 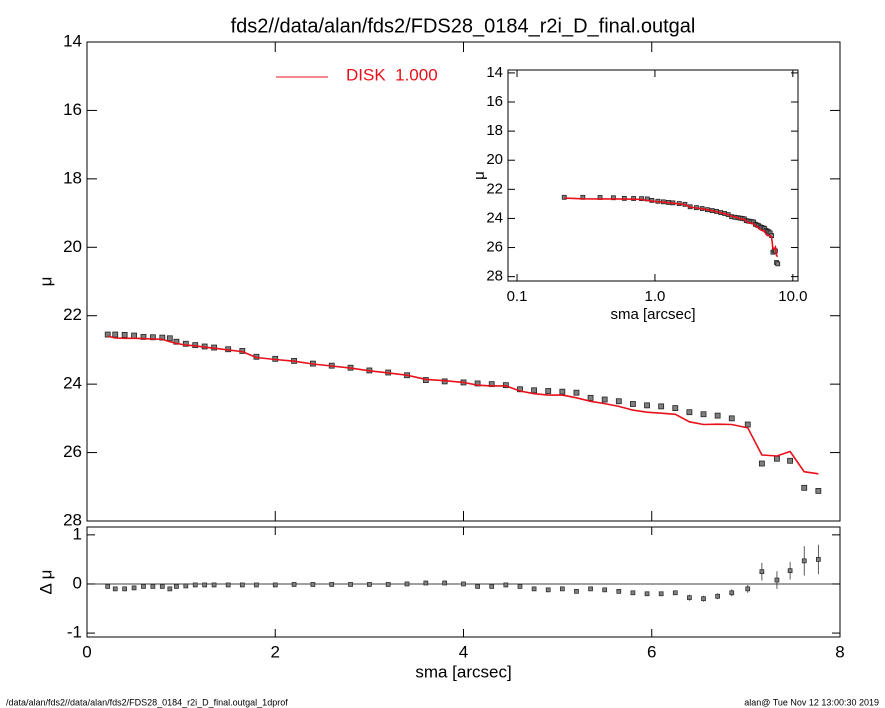 I want to click on x-tick-label: 0.1, so click(x=517, y=296).